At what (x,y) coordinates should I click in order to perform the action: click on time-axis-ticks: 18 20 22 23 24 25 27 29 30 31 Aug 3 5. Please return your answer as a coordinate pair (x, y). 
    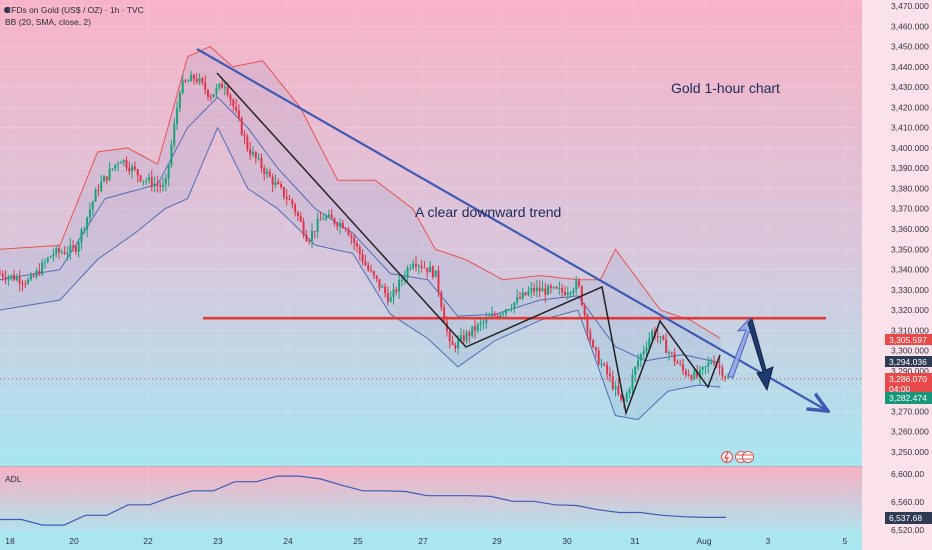
    Looking at the image, I should click on (426, 541).